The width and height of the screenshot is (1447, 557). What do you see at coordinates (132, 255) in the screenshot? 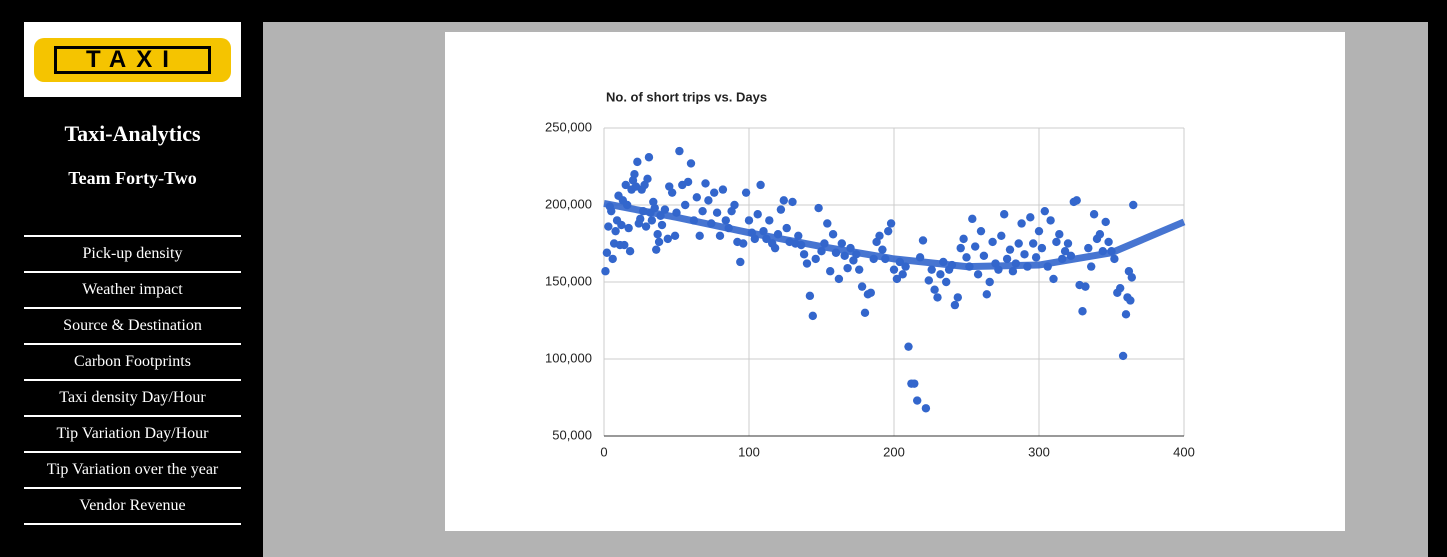
I see `nav-item: Pick-up density` at bounding box center [132, 255].